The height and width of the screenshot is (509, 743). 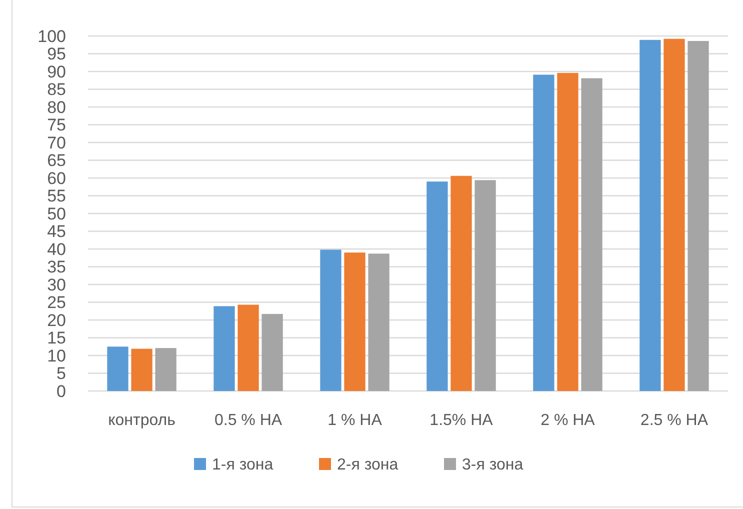 What do you see at coordinates (493, 465) in the screenshot?
I see `legend-label: 3-я зона` at bounding box center [493, 465].